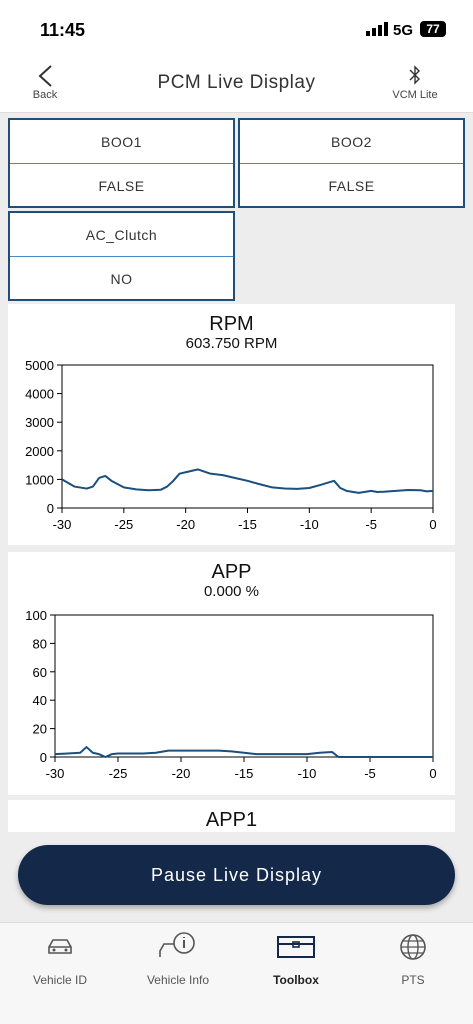 Image resolution: width=473 pixels, height=1024 pixels. I want to click on chart-subtitle: 0.000 %, so click(231, 591).